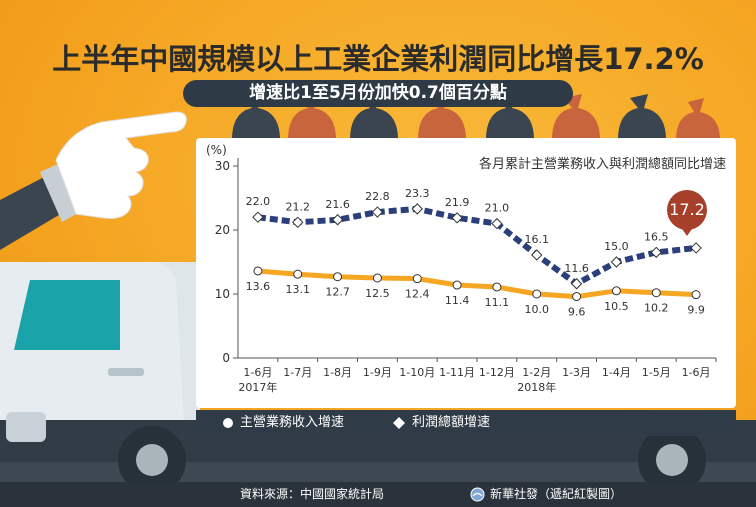  What do you see at coordinates (451, 422) in the screenshot?
I see `legend-item-profit: 利潤總額增速` at bounding box center [451, 422].